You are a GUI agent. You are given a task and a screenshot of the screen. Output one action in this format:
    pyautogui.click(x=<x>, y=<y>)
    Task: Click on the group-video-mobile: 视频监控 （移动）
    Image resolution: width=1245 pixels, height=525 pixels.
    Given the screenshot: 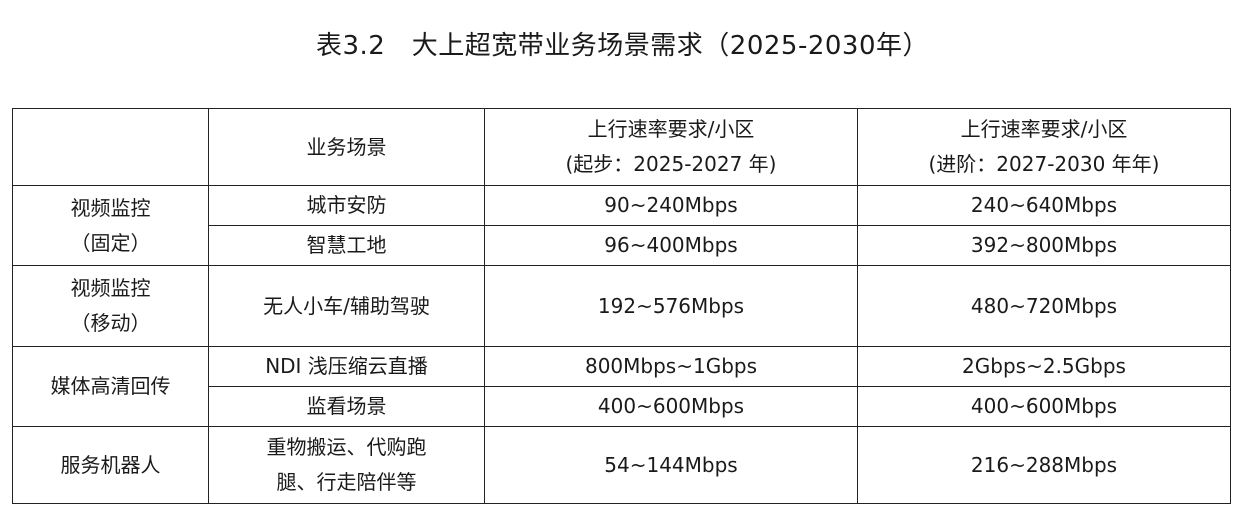 What is the action you would take?
    pyautogui.click(x=110, y=306)
    